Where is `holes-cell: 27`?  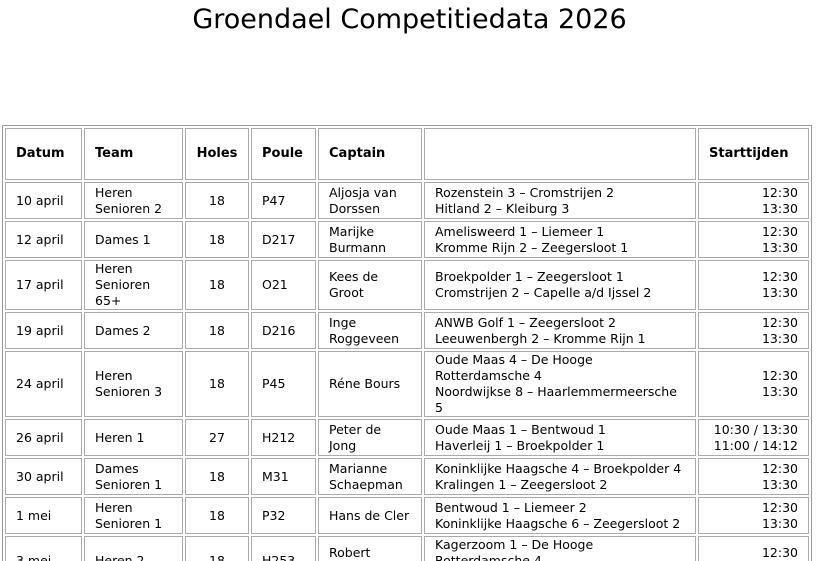 holes-cell: 27 is located at coordinates (217, 437).